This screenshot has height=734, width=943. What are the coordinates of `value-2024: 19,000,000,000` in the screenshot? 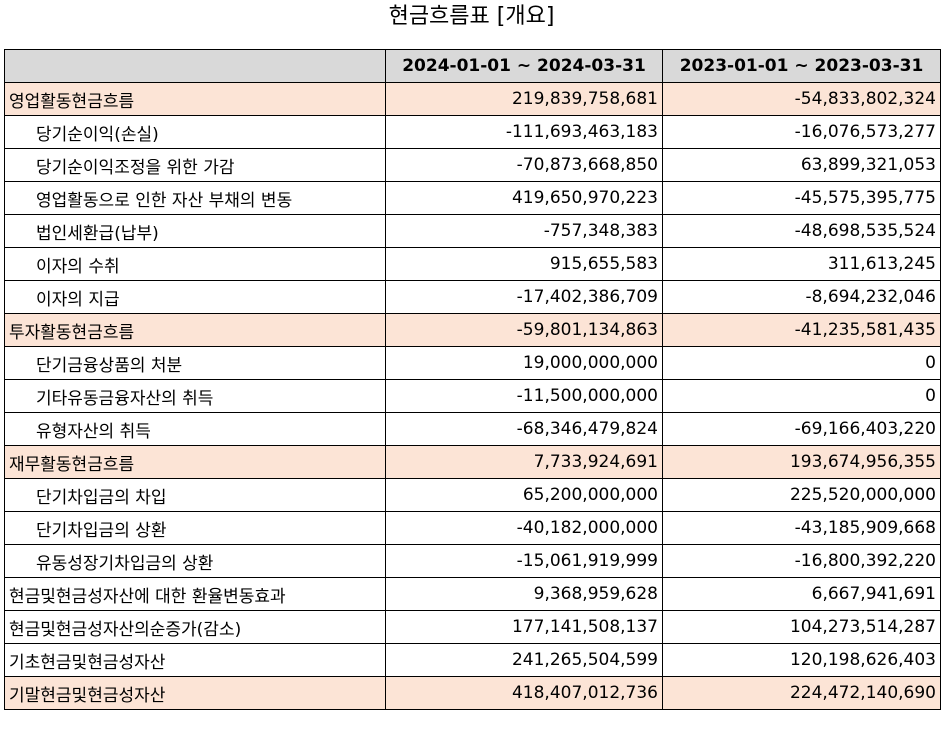 It's located at (524, 363).